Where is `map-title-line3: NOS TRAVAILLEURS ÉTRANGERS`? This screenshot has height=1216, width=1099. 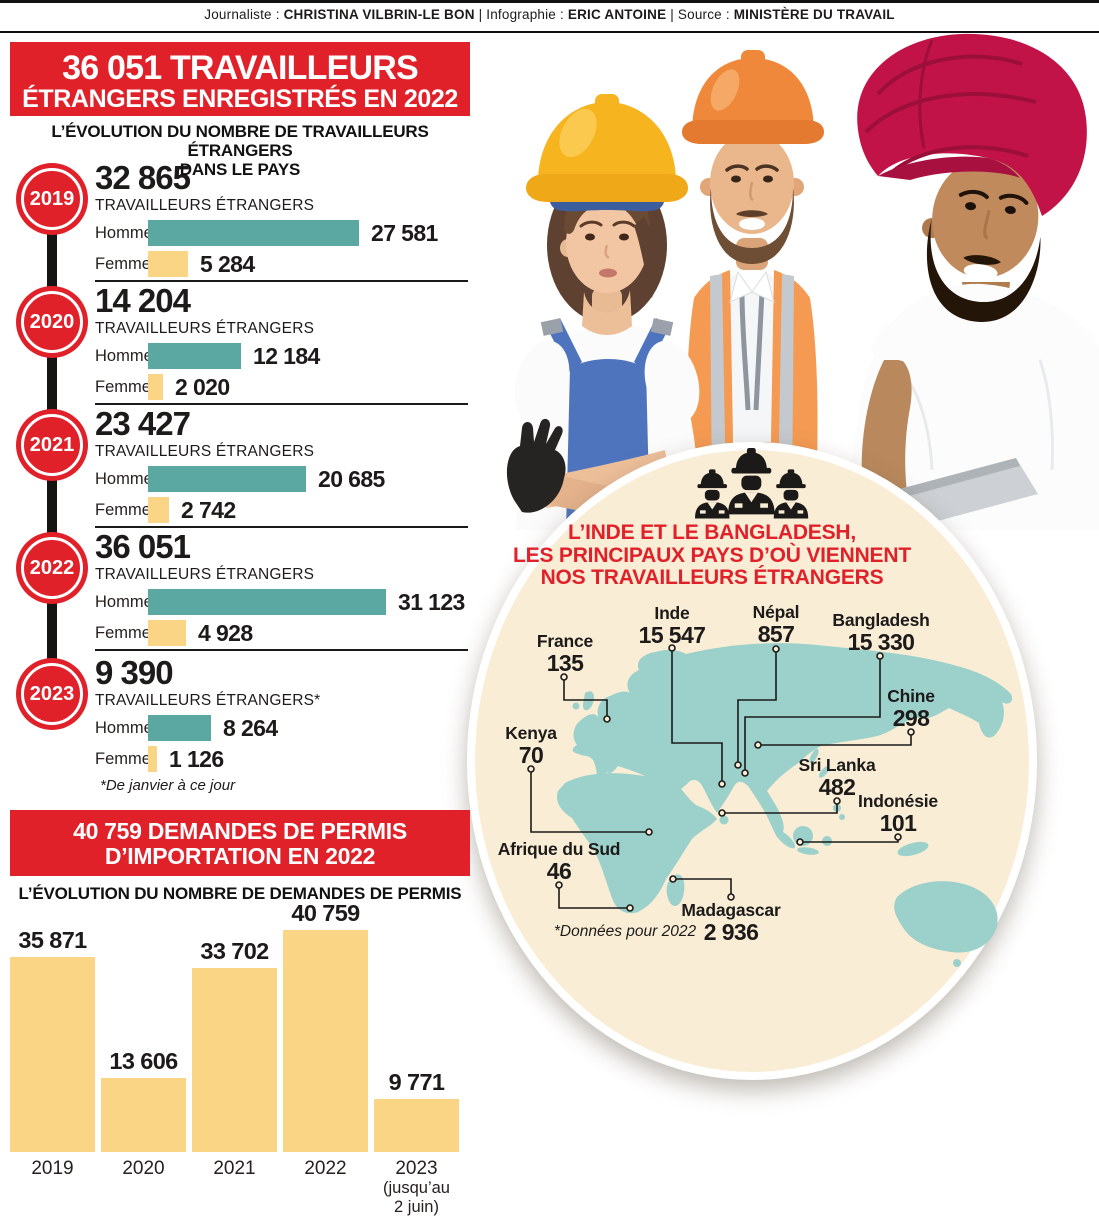
map-title-line3: NOS TRAVAILLEURS ÉTRANGERS is located at coordinates (712, 577).